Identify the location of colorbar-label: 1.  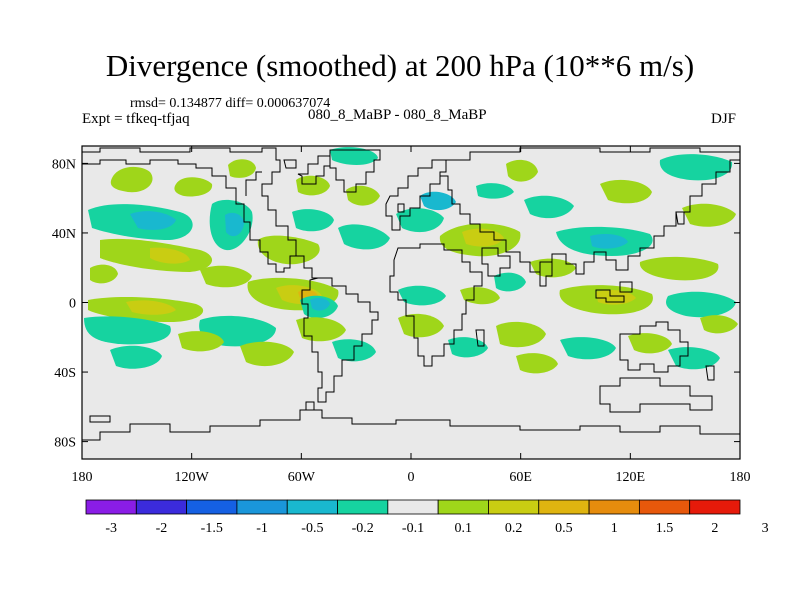
(614, 528).